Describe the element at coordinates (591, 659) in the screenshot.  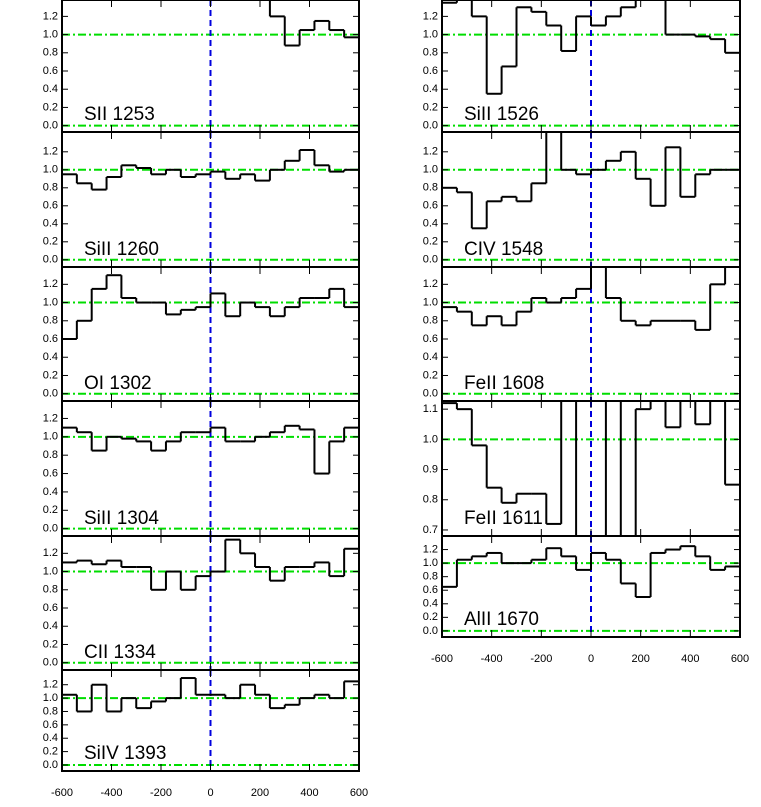
I see `x-tick-label: 0` at that location.